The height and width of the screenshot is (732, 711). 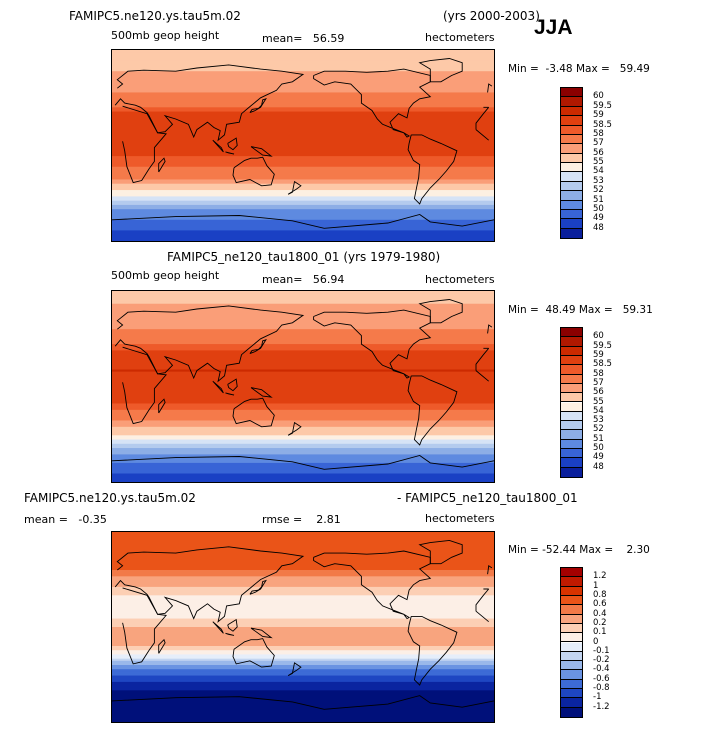 I want to click on colorbar-label: 59, so click(x=598, y=115).